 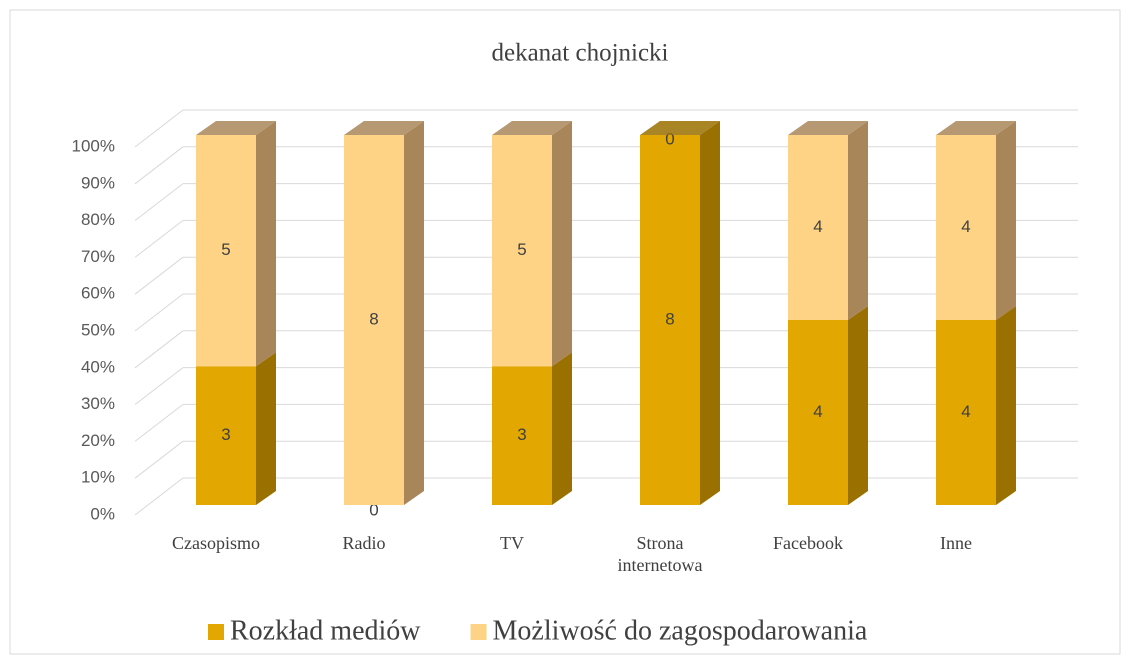 I want to click on y-tick-label: 20%, so click(x=98, y=440).